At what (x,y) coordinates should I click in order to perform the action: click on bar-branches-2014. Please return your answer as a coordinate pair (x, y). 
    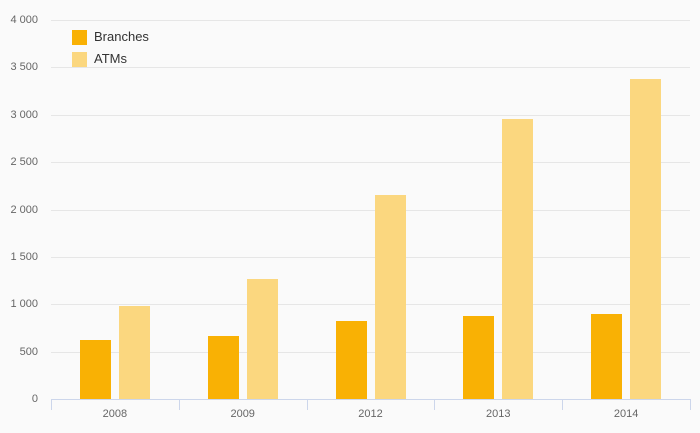
    Looking at the image, I should click on (606, 356).